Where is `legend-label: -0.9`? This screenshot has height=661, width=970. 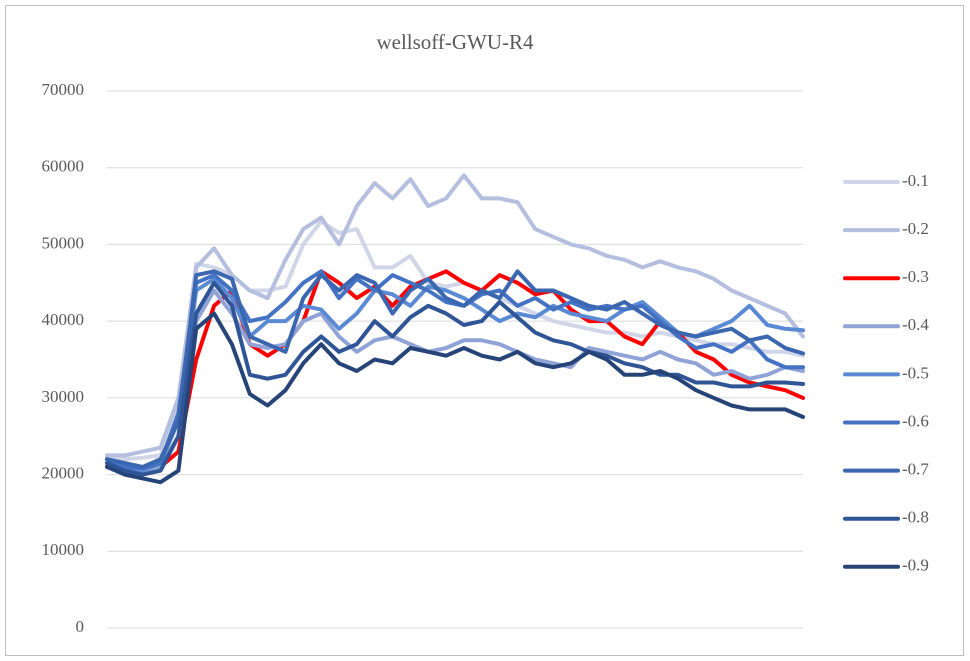 legend-label: -0.9 is located at coordinates (915, 565).